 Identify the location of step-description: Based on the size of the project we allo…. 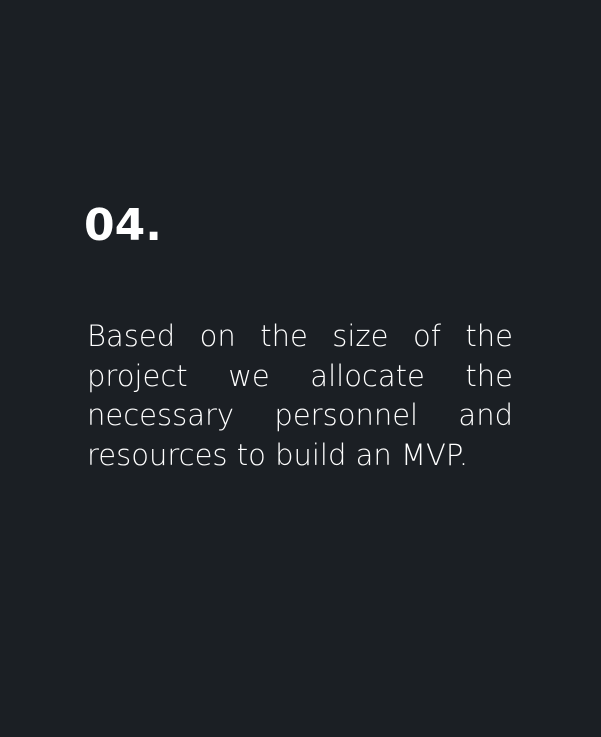
(300, 395).